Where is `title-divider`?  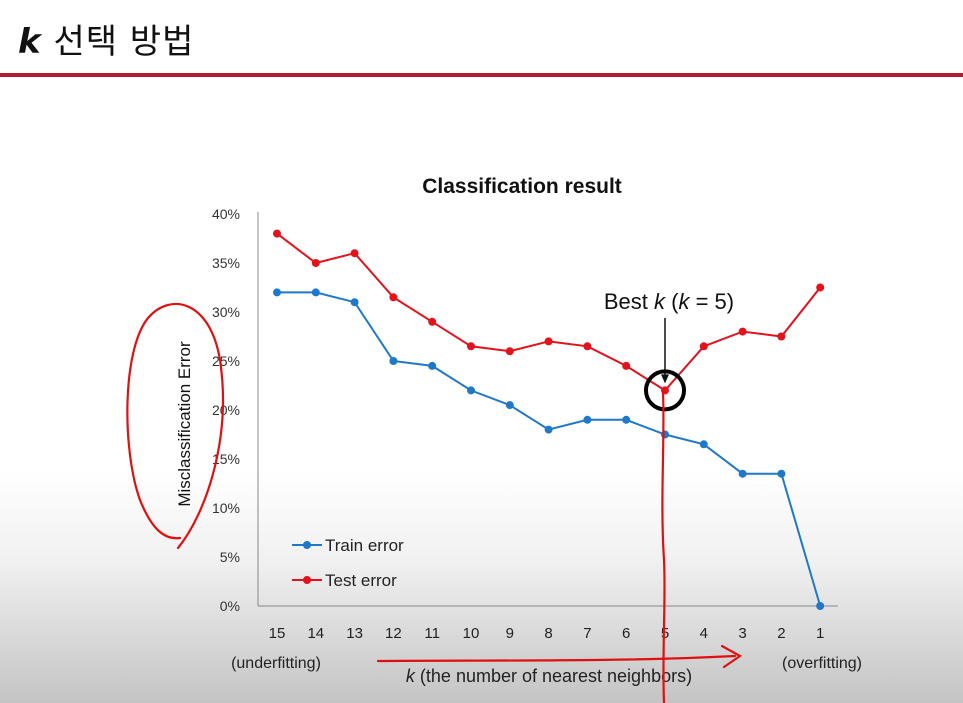
title-divider is located at coordinates (481, 75).